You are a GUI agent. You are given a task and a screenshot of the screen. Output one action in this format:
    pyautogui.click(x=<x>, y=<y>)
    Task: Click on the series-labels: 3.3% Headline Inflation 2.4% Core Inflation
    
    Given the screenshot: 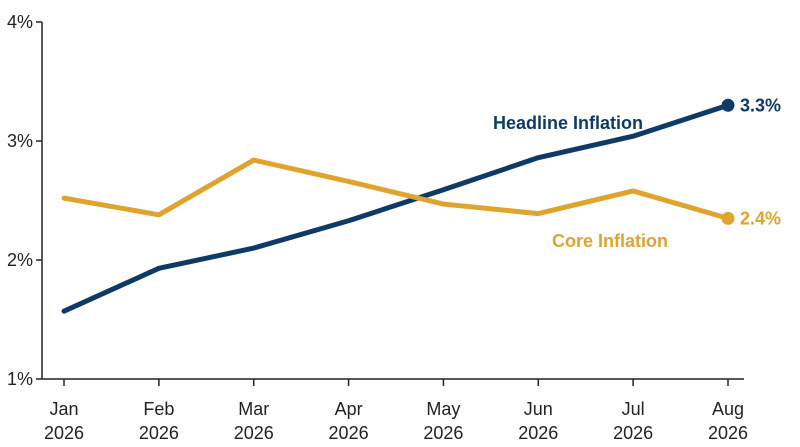 What is the action you would take?
    pyautogui.click(x=637, y=173)
    